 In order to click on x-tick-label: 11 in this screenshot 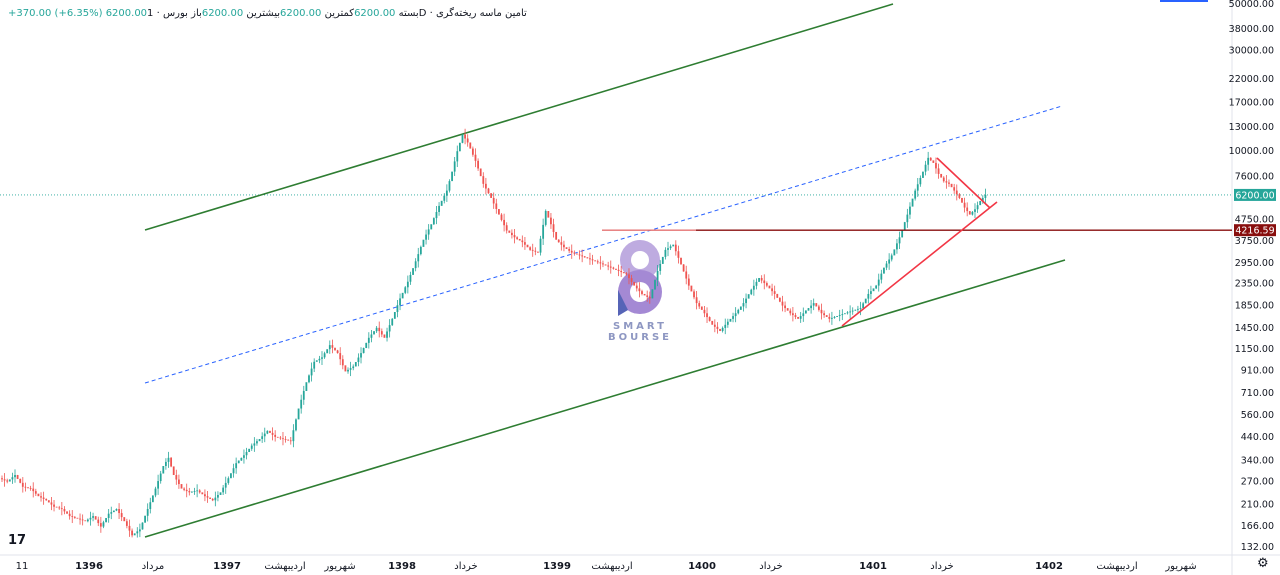, I will do `click(22, 566)`.